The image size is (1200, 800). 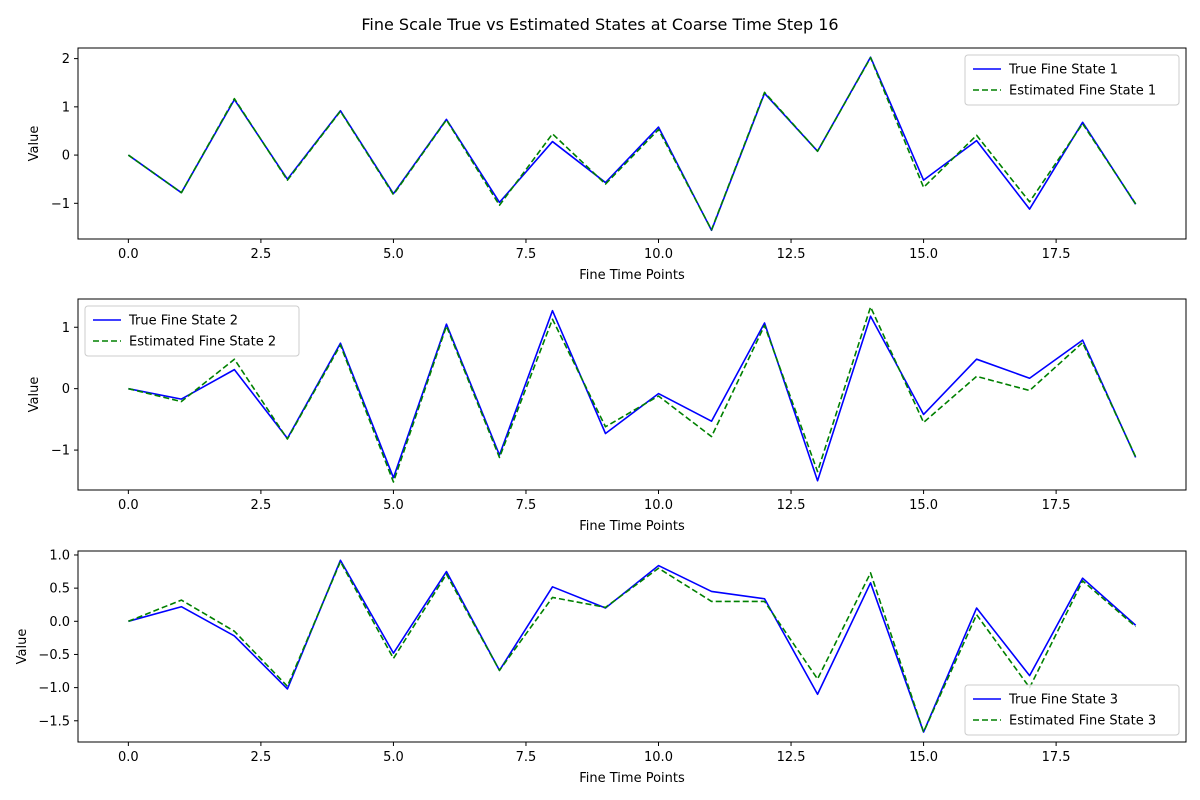 I want to click on legend-label-1: True Fine State 3, so click(x=1063, y=700).